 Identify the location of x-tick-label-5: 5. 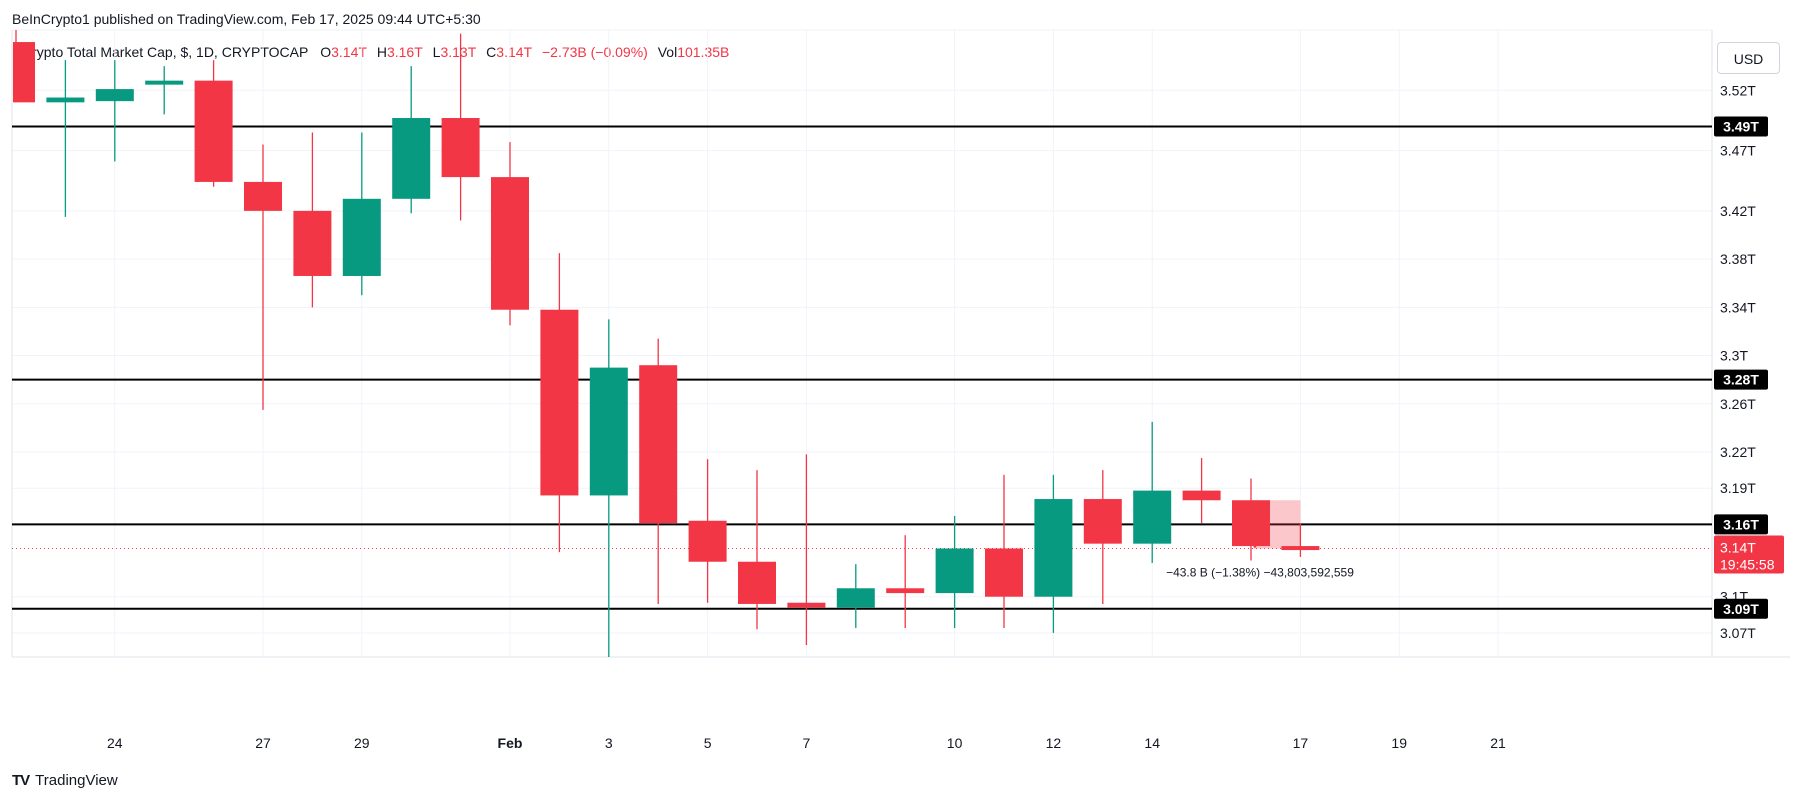
(708, 743).